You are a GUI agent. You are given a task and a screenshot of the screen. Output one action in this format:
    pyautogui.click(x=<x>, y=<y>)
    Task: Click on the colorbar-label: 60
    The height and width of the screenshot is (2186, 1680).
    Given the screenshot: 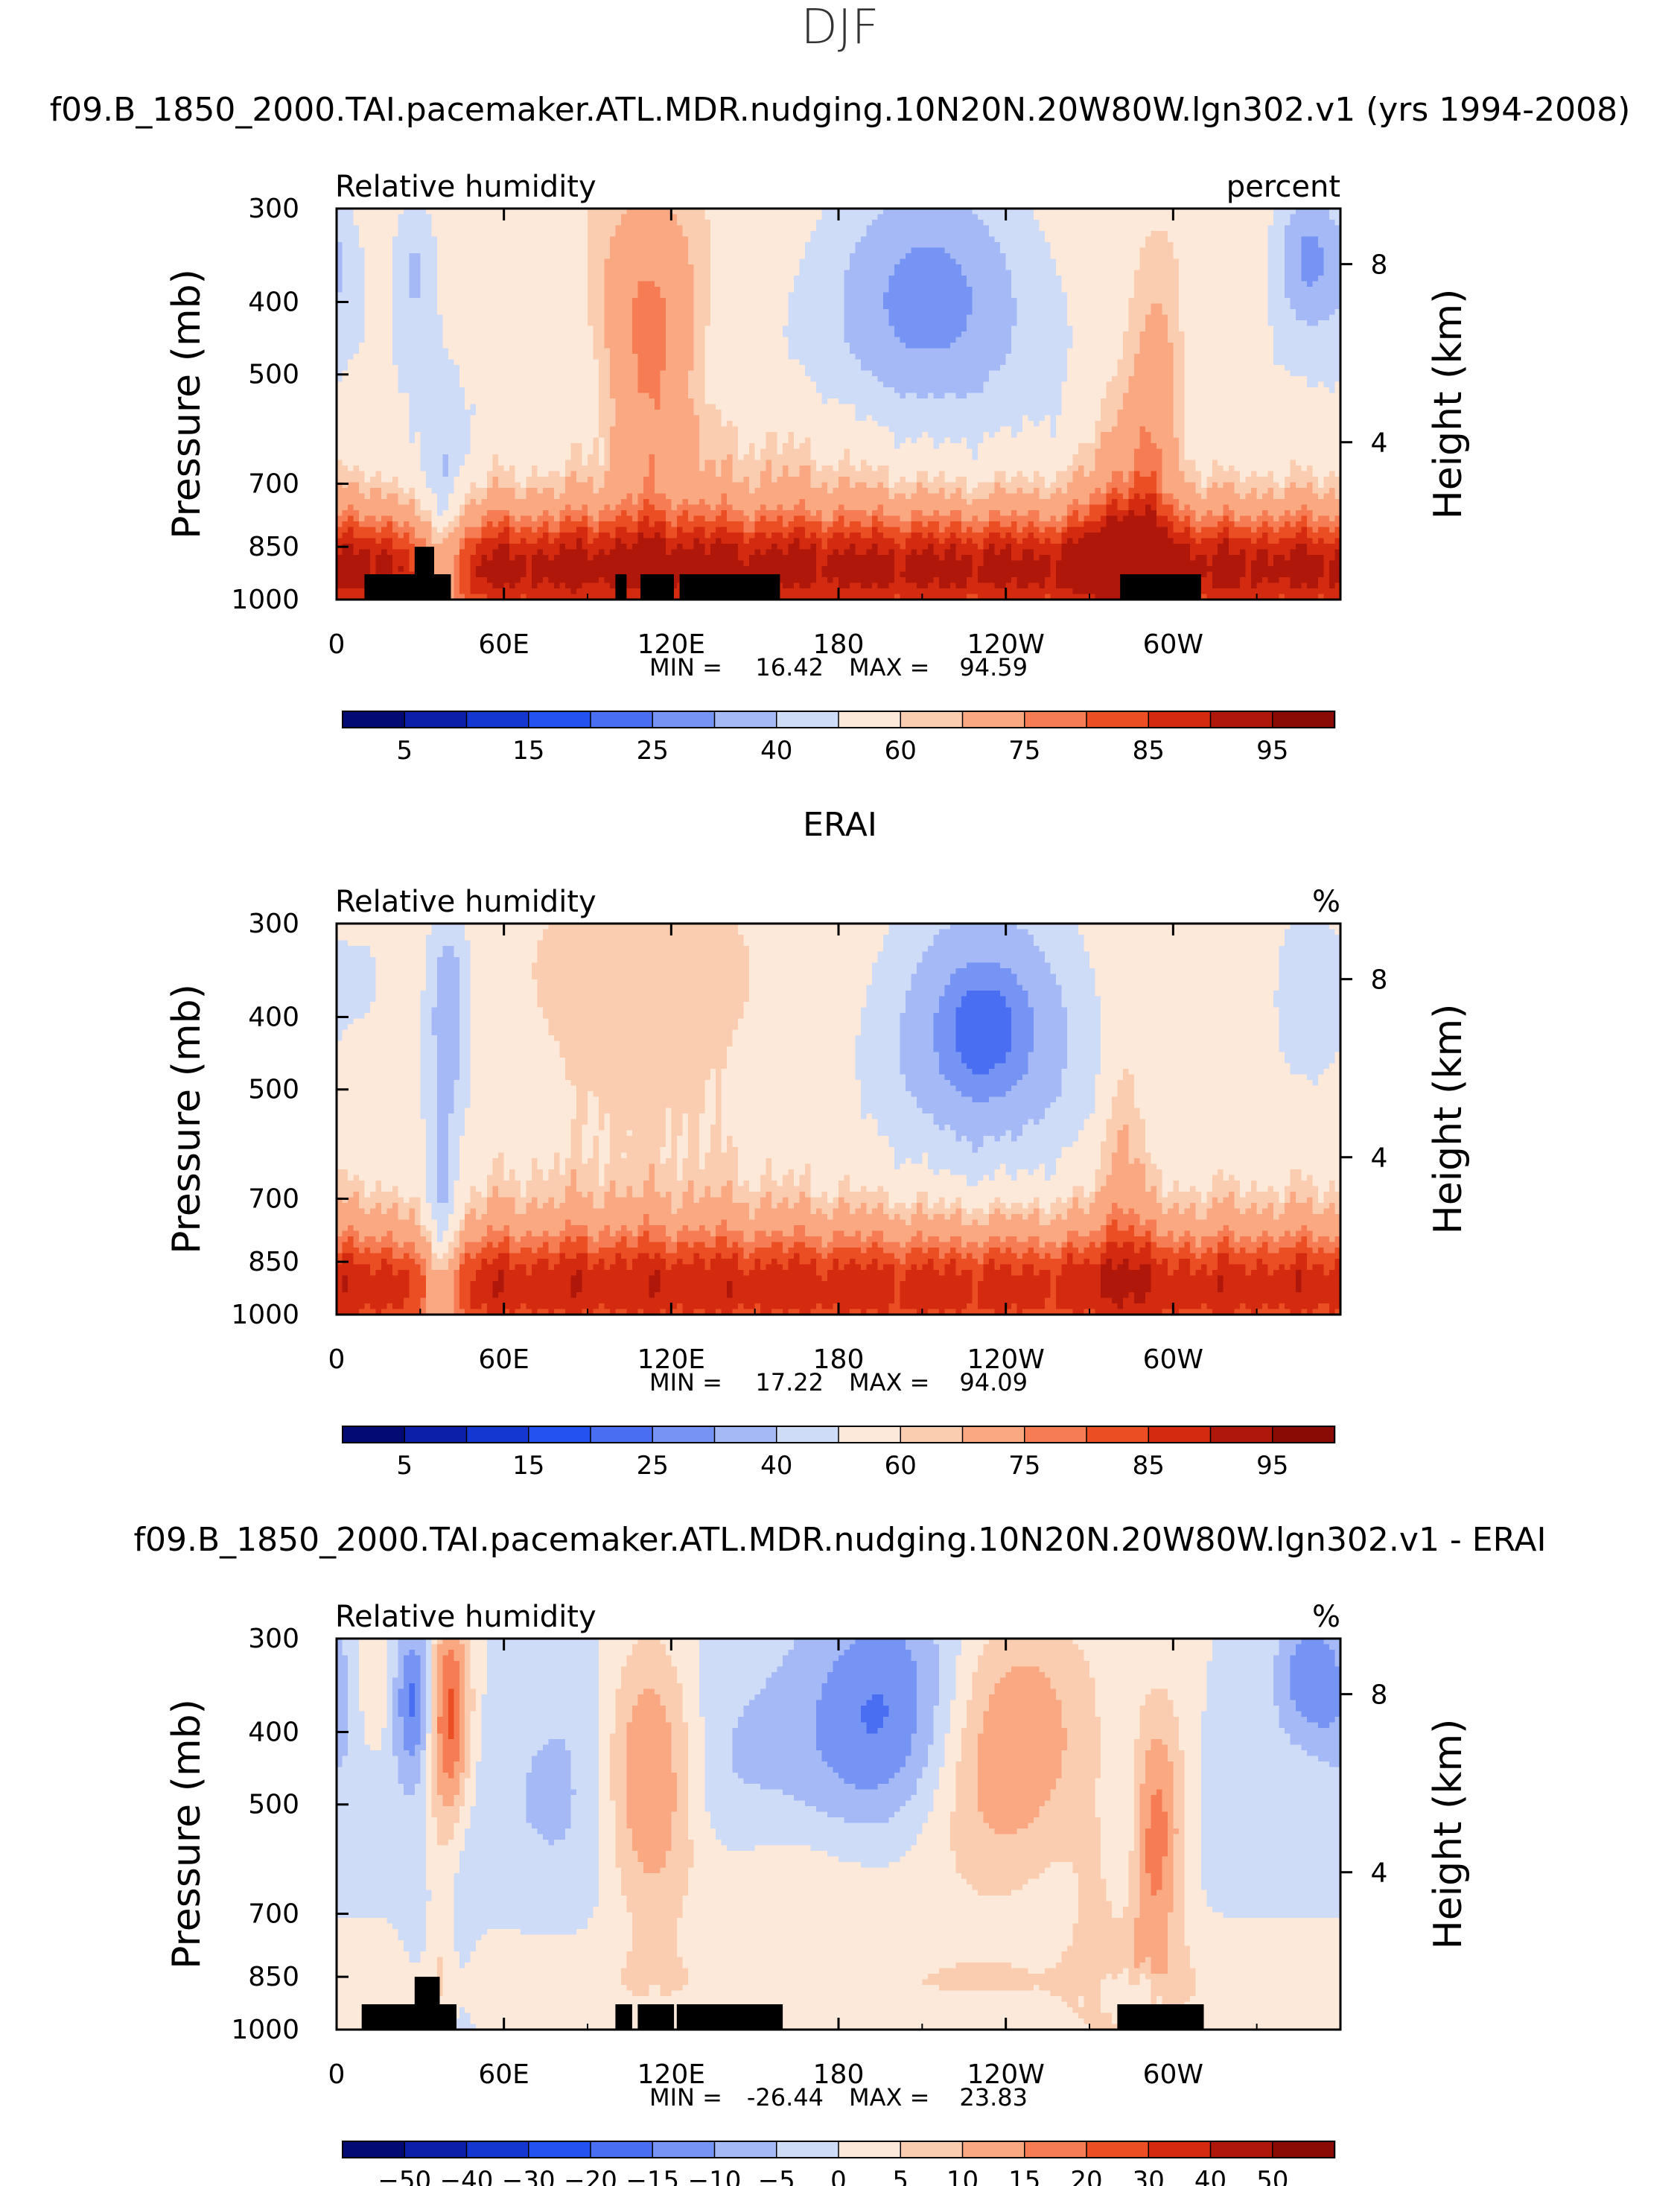 What is the action you would take?
    pyautogui.click(x=901, y=1466)
    